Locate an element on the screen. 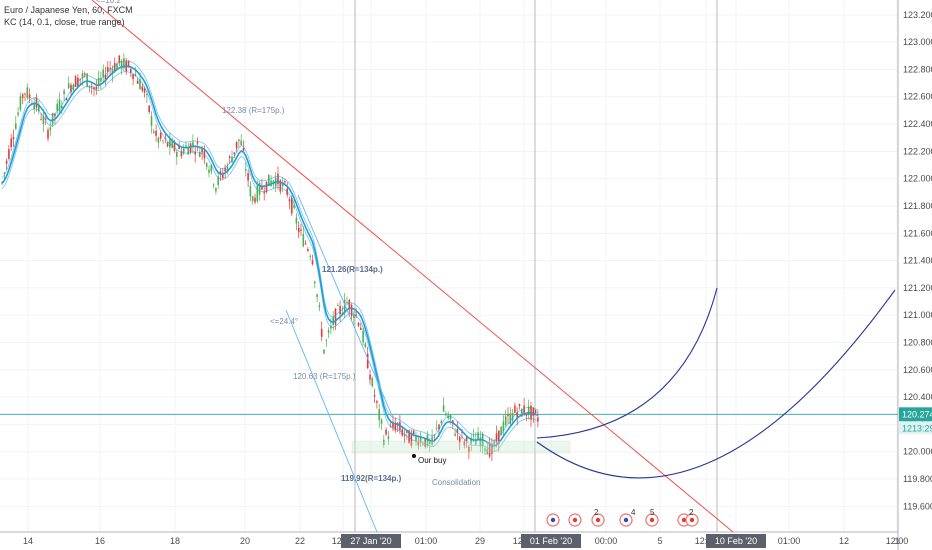 Image resolution: width=932 pixels, height=550 pixels. countdown-prefix-label: 12 is located at coordinates (907, 428).